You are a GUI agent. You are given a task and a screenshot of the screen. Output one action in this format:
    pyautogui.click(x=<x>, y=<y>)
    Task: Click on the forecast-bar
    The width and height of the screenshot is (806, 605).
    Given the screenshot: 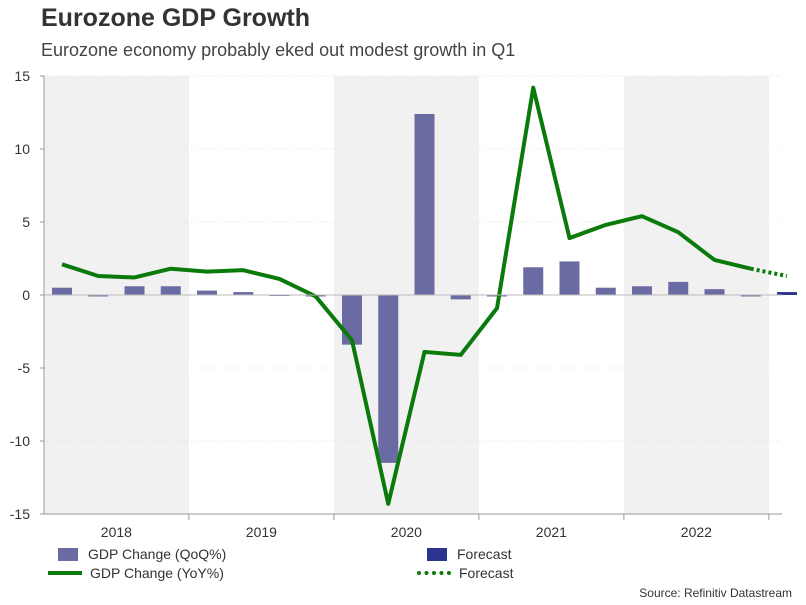 What is the action you would take?
    pyautogui.click(x=787, y=293)
    